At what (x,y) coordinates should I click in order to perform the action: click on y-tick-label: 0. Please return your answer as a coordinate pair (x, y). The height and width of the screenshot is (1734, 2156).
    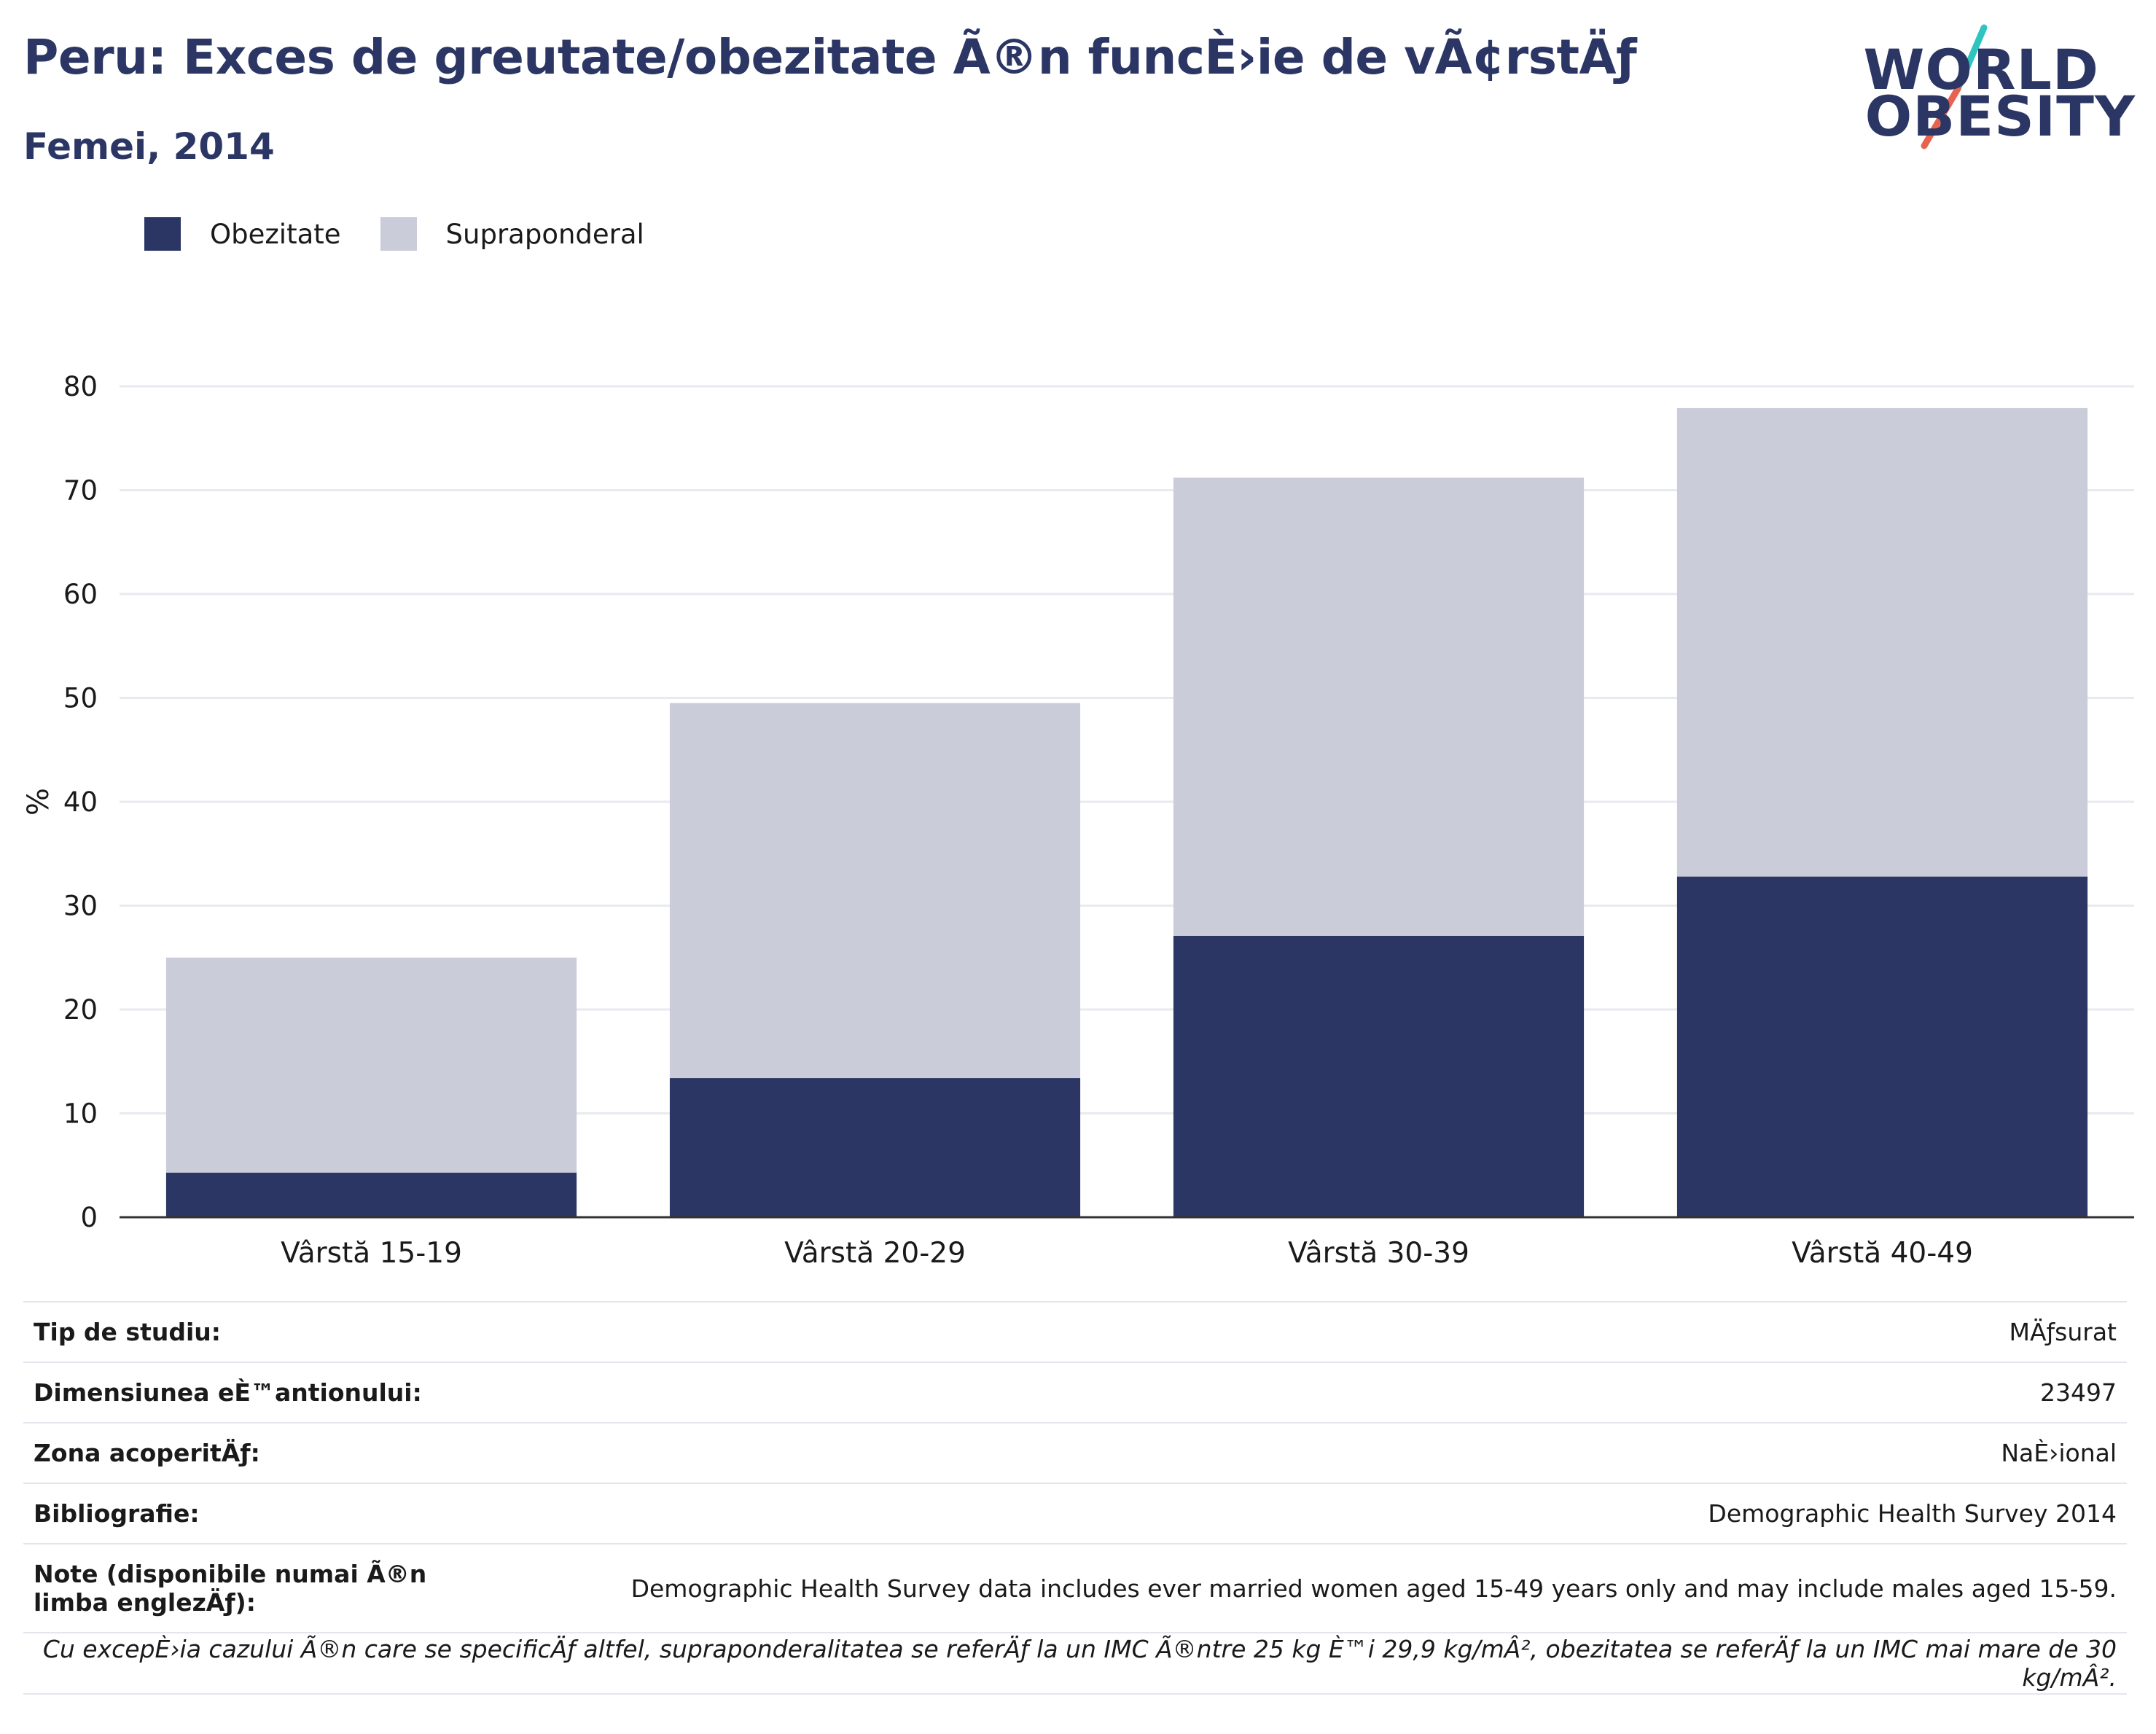
    Looking at the image, I should click on (89, 1217).